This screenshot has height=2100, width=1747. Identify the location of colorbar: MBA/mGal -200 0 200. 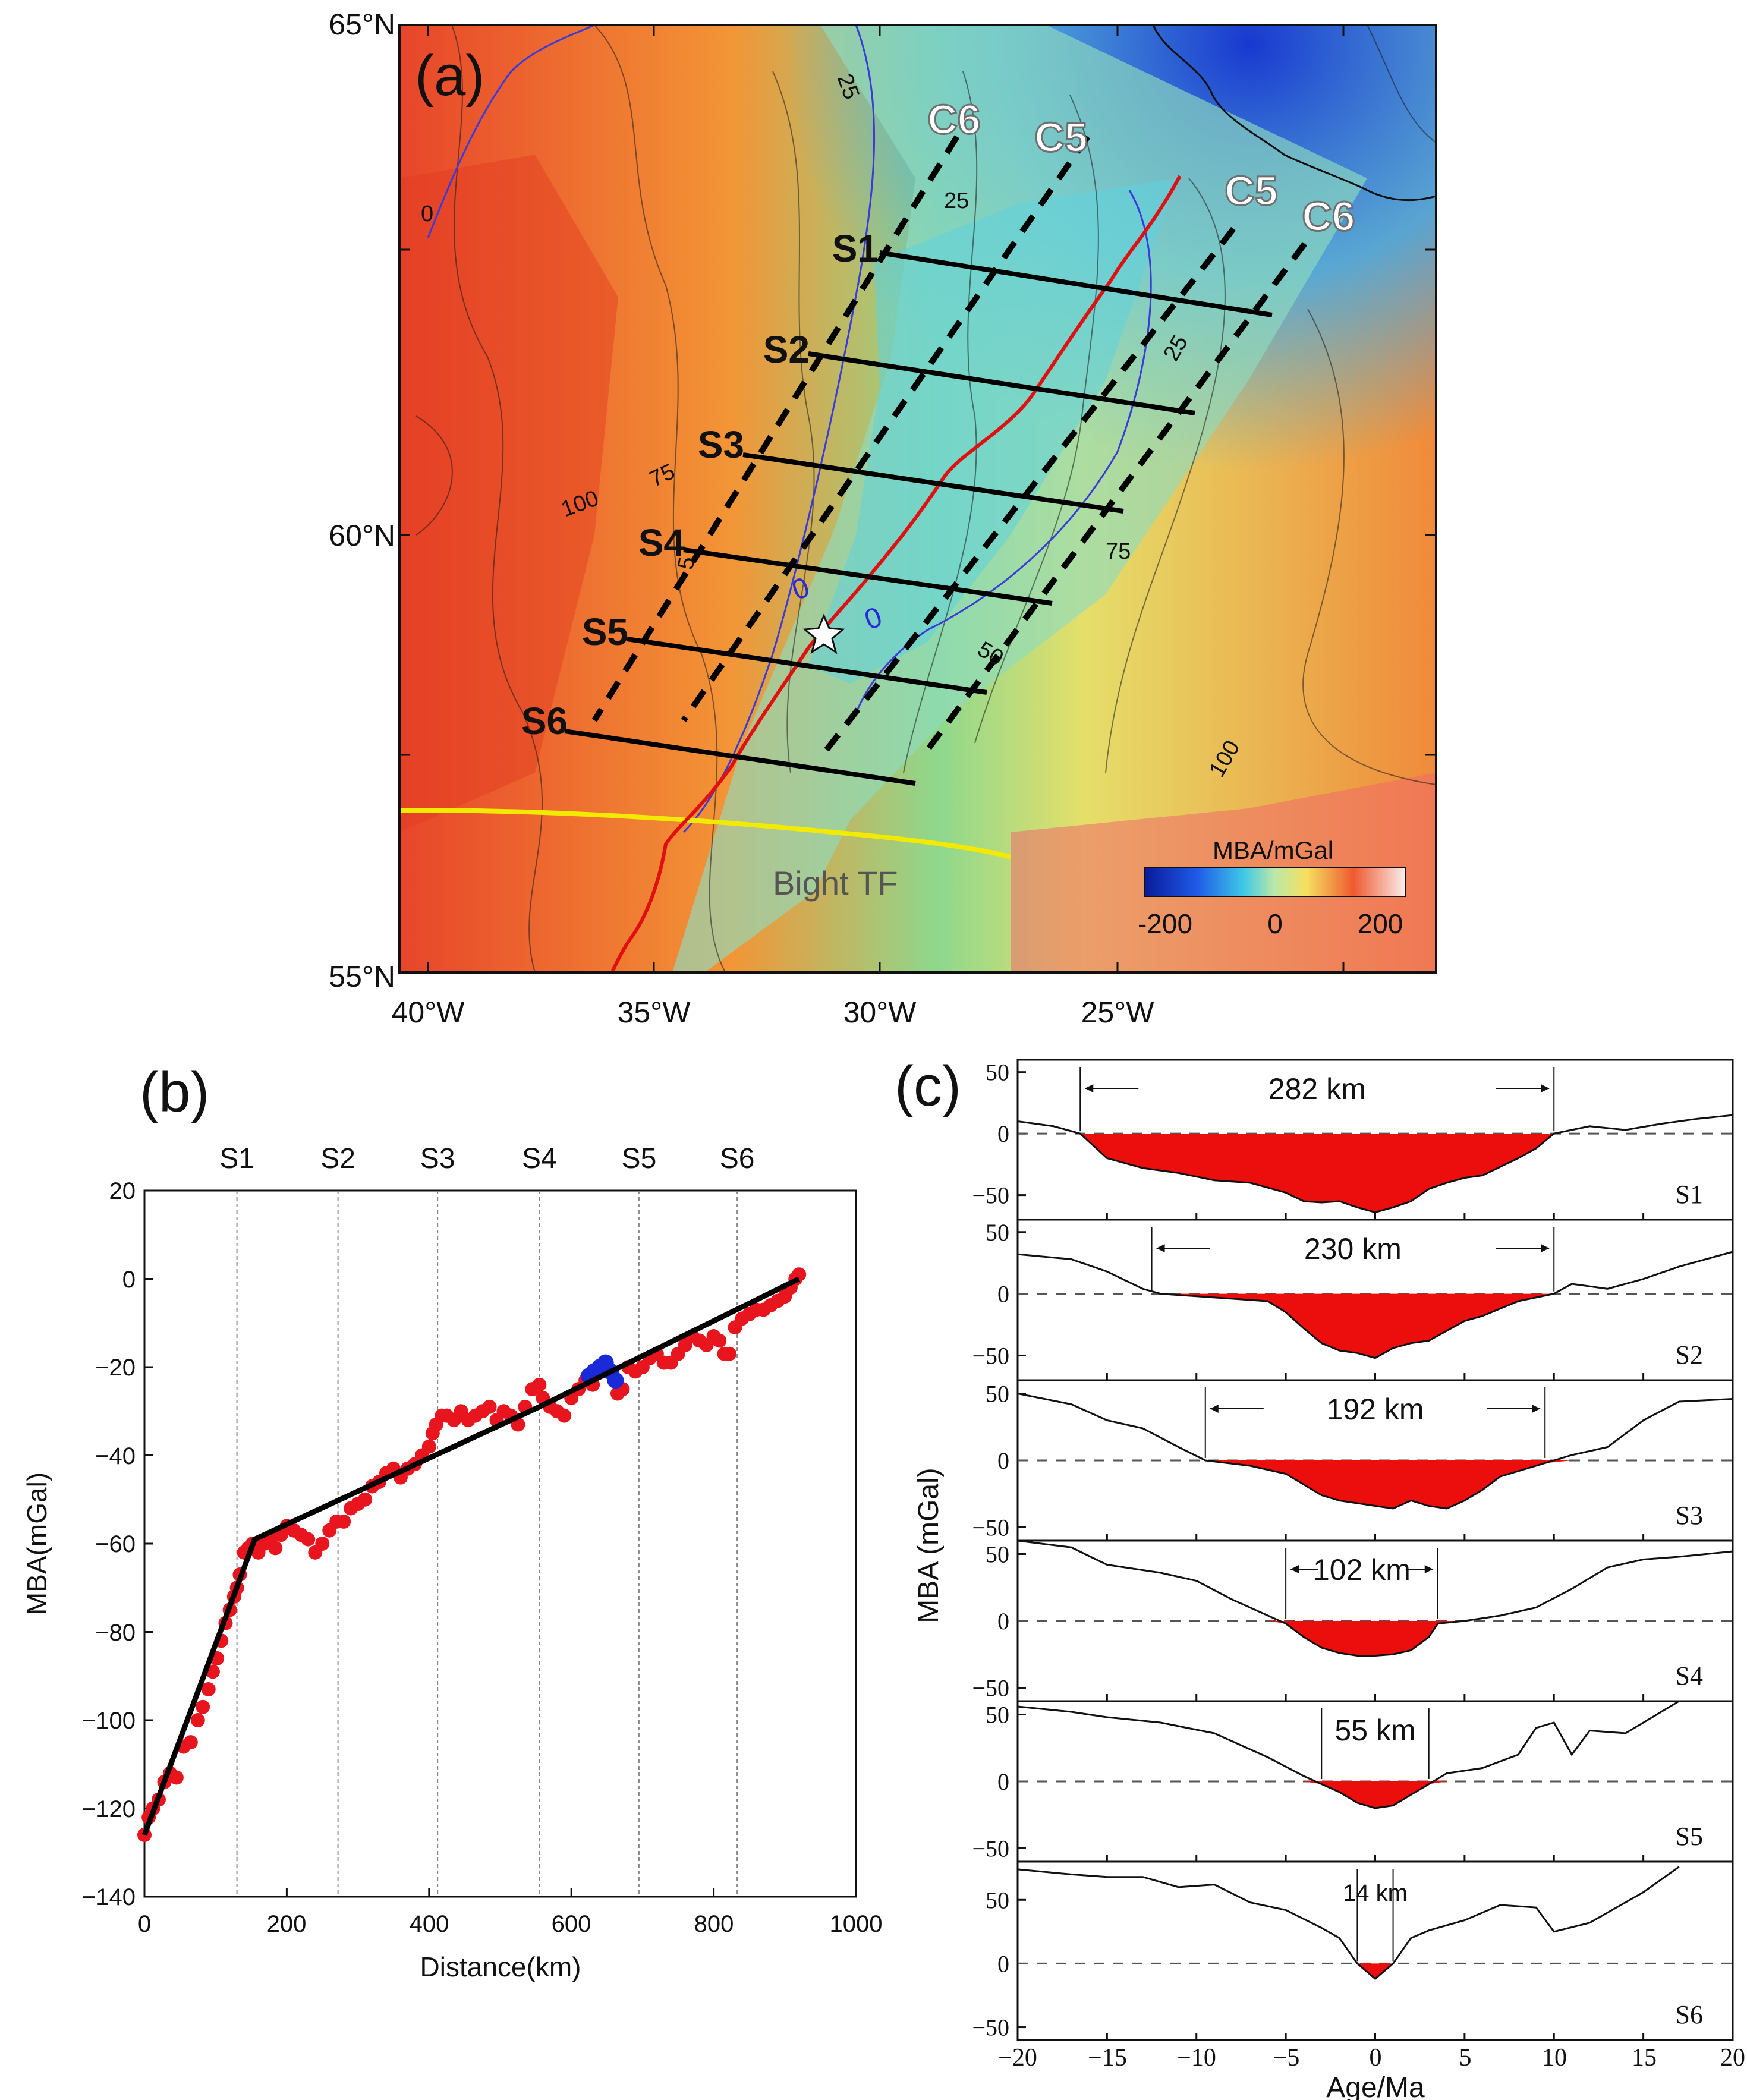
(1272, 887).